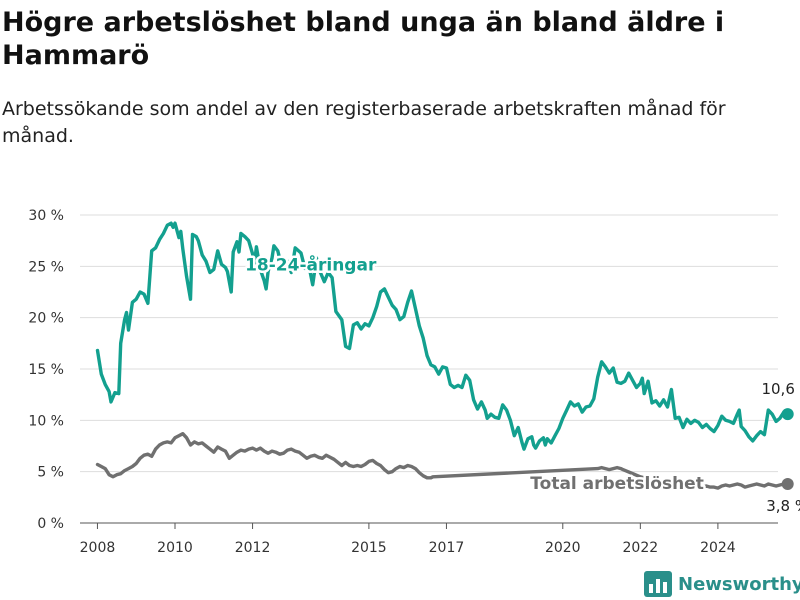 This screenshot has width=800, height=600. I want to click on x-tick-label: 2020, so click(563, 548).